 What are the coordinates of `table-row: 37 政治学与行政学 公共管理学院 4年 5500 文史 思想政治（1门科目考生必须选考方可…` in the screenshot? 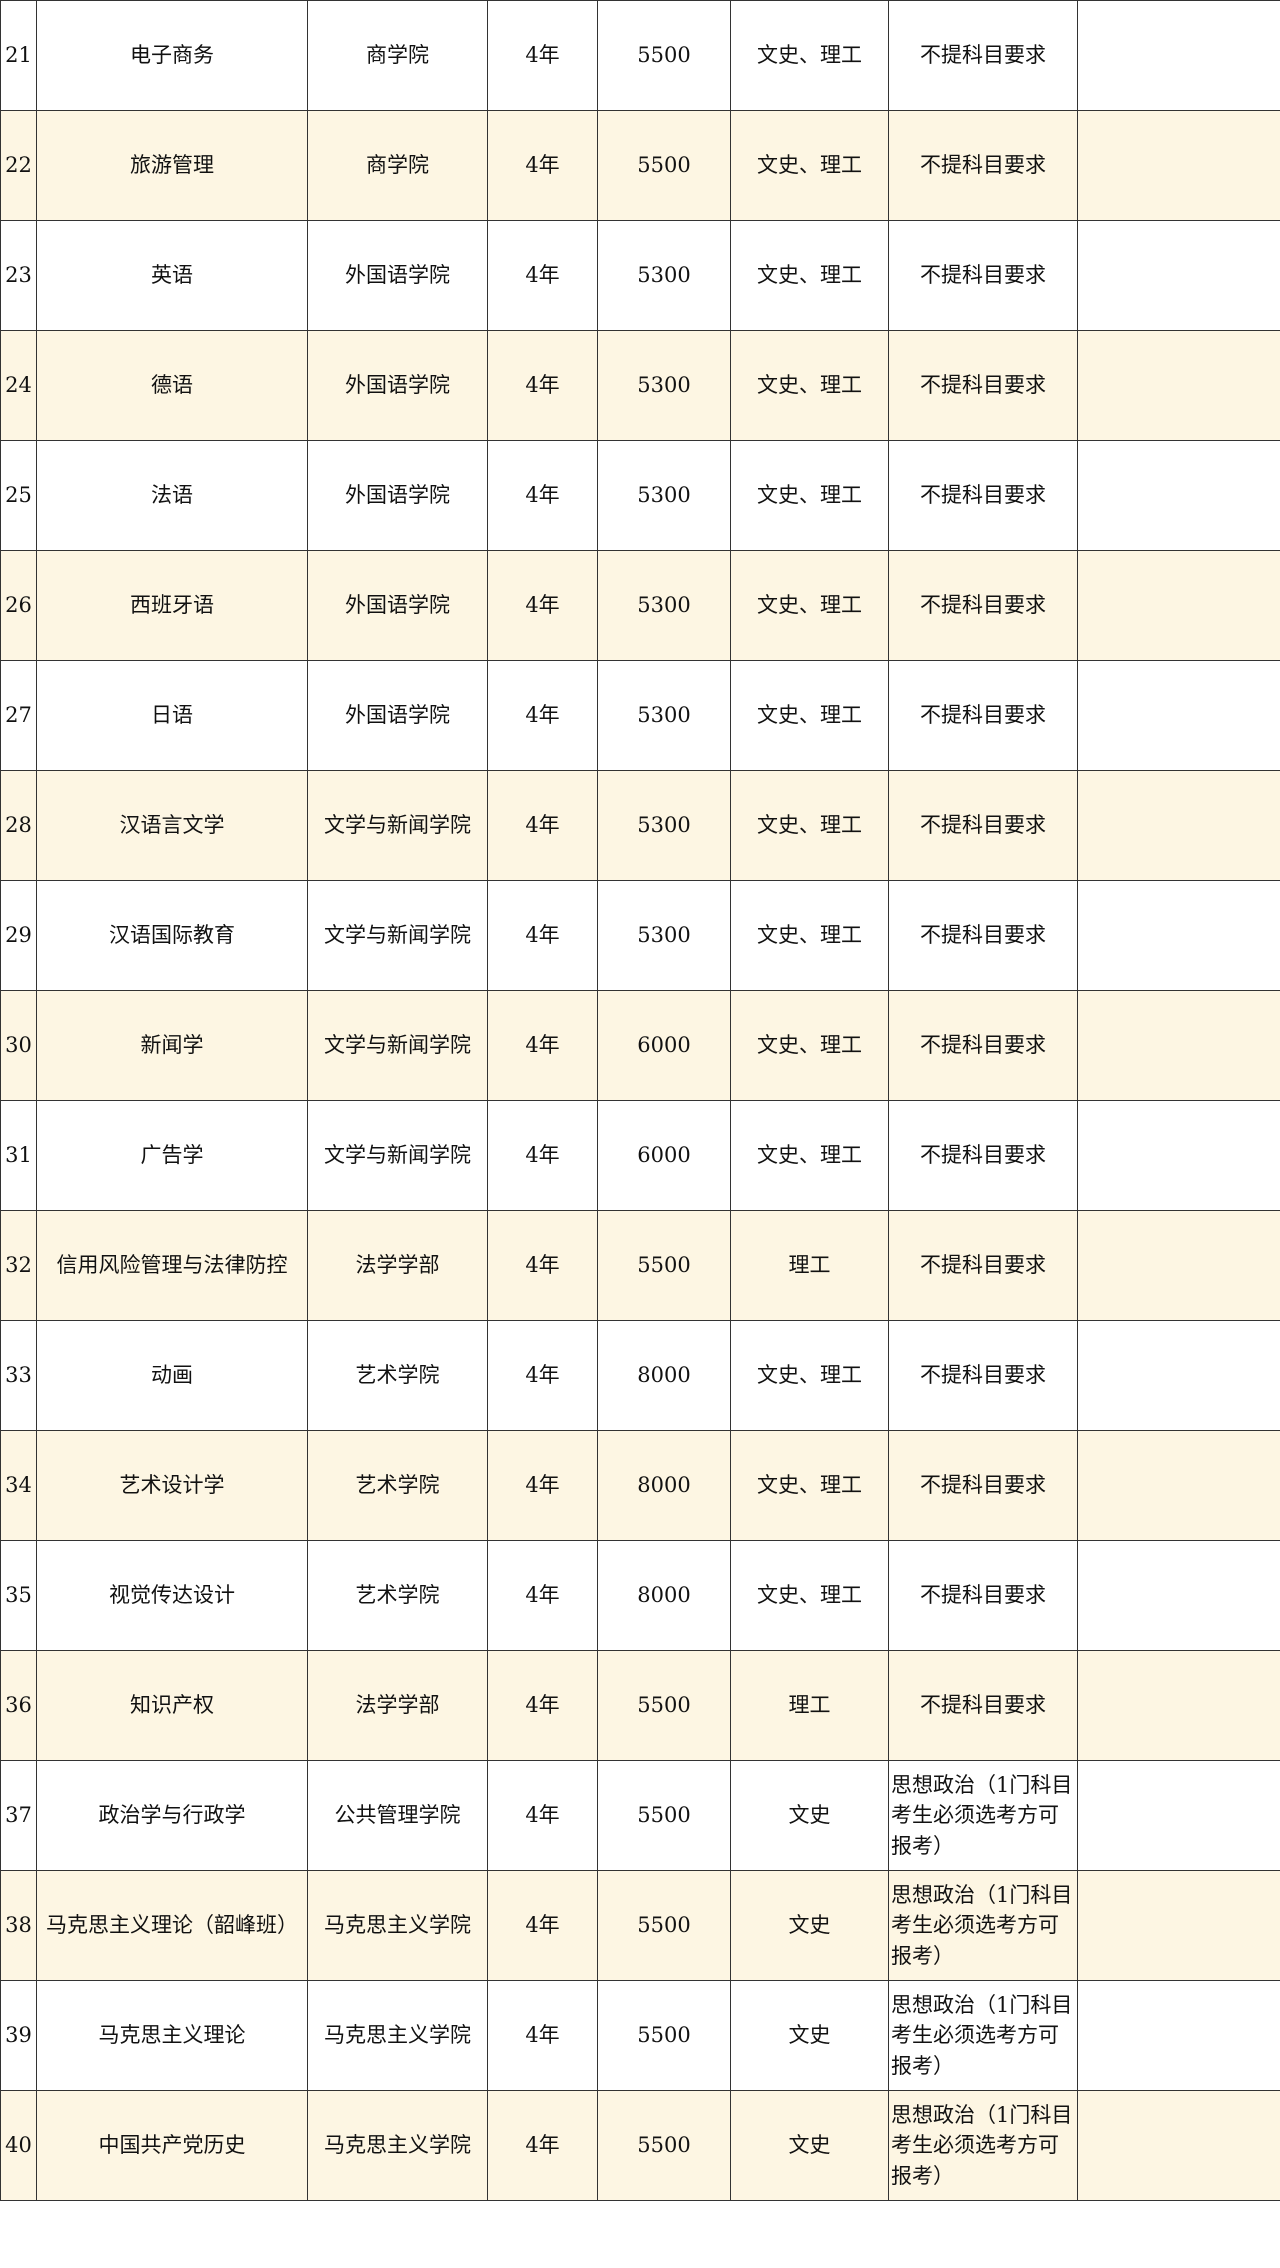 It's located at (640, 1815).